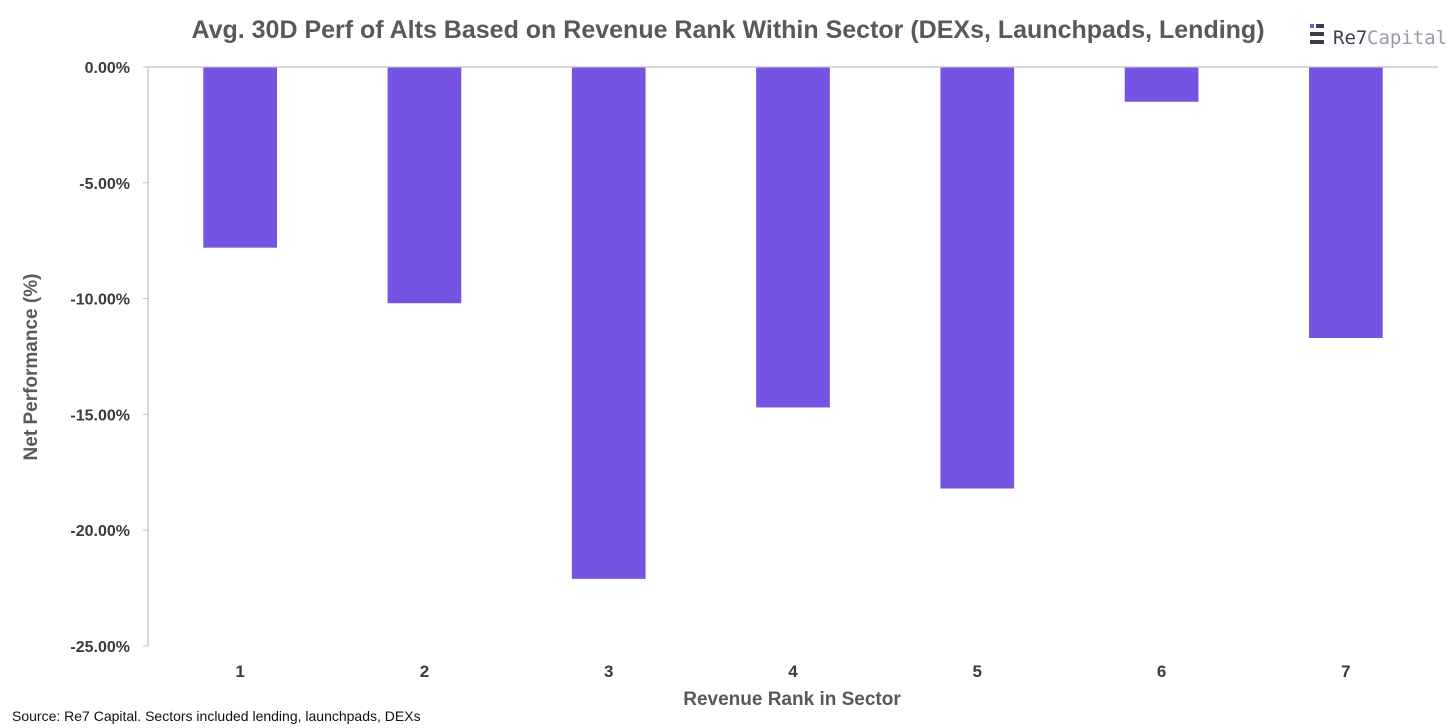  I want to click on x-tick-label: 7, so click(1345, 671).